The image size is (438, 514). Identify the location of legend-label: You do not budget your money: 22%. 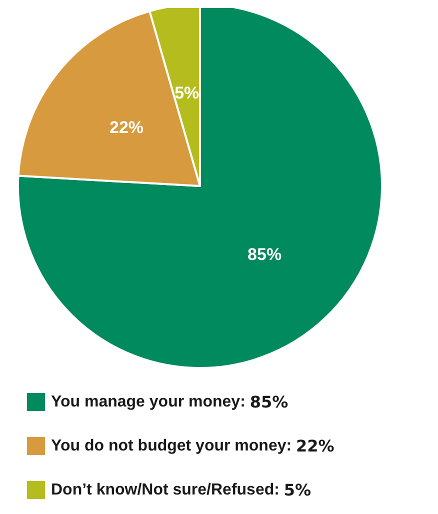
(192, 446).